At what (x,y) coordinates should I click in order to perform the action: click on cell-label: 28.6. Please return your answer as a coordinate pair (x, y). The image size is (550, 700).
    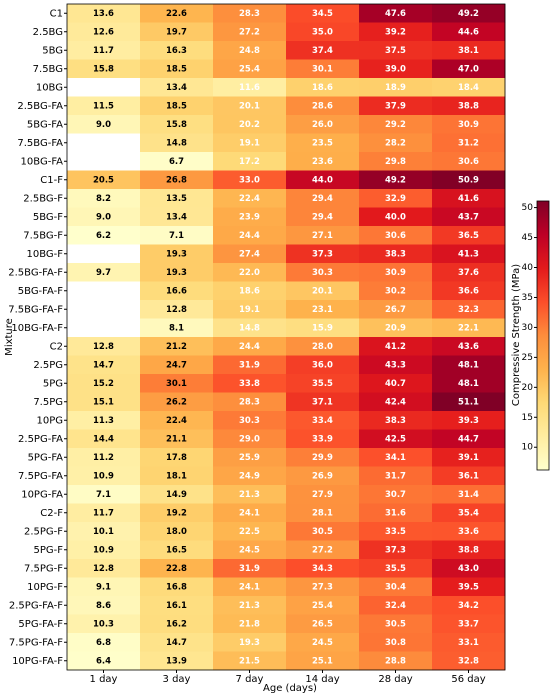
    Looking at the image, I should click on (322, 106).